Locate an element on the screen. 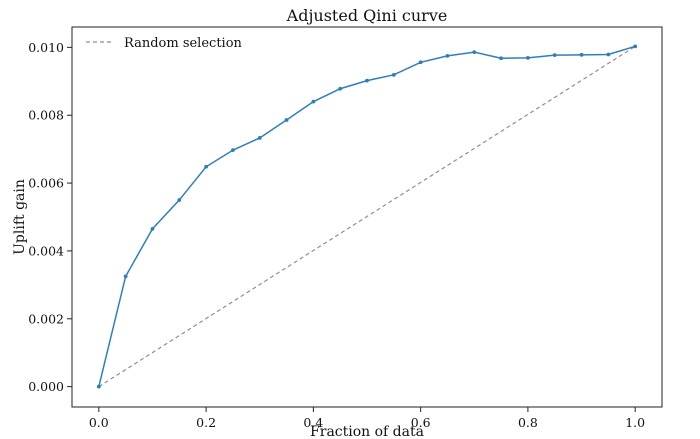 The image size is (700, 439). x-tick-label: 0.6 is located at coordinates (421, 422).